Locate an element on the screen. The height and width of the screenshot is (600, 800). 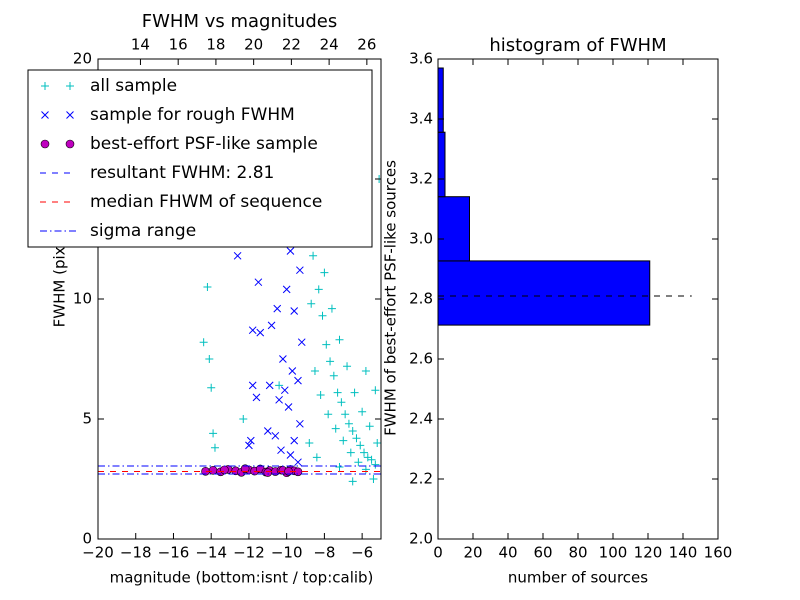
x-tick-label: 0 is located at coordinates (438, 553).